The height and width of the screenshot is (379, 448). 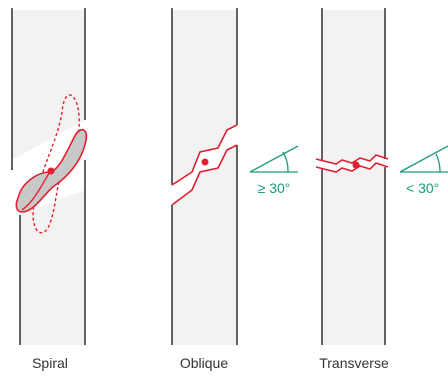 What do you see at coordinates (204, 175) in the screenshot?
I see `oblique-fracture-line-lower` at bounding box center [204, 175].